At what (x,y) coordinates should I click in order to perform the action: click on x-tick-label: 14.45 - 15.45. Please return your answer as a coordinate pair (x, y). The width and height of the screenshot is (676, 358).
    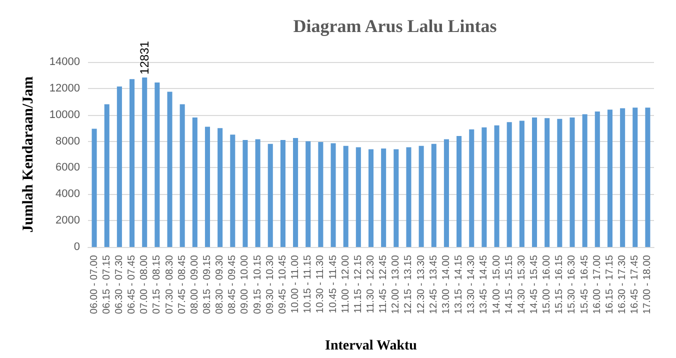
    Looking at the image, I should click on (534, 284).